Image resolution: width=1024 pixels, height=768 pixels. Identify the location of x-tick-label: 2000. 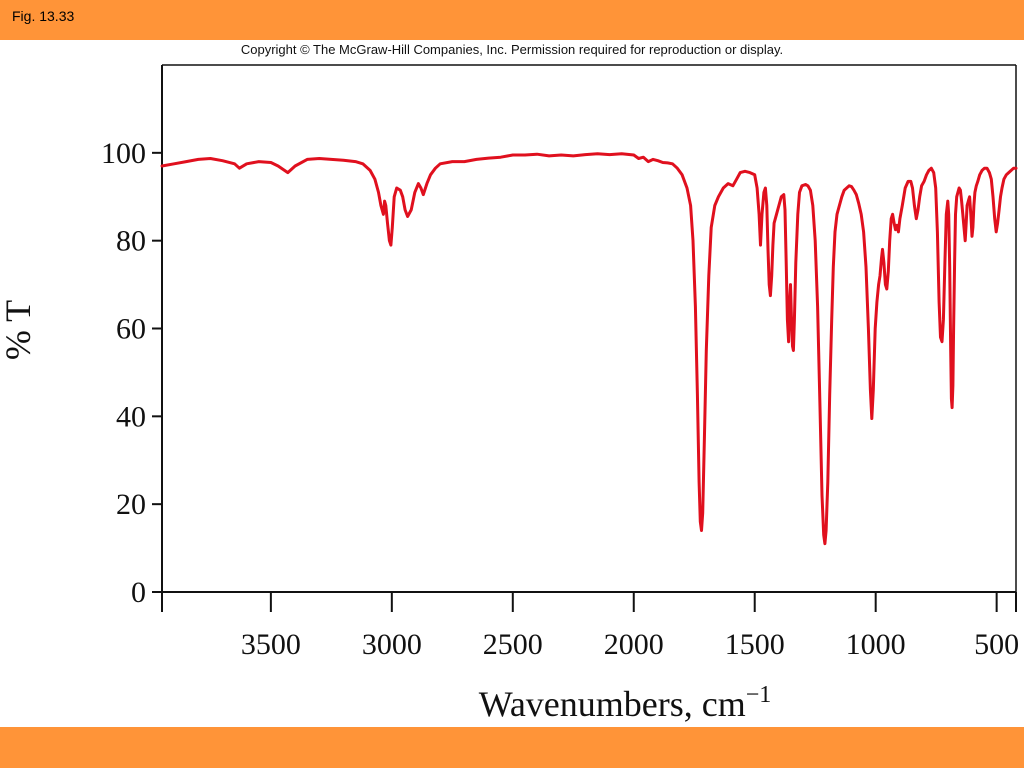
(634, 644).